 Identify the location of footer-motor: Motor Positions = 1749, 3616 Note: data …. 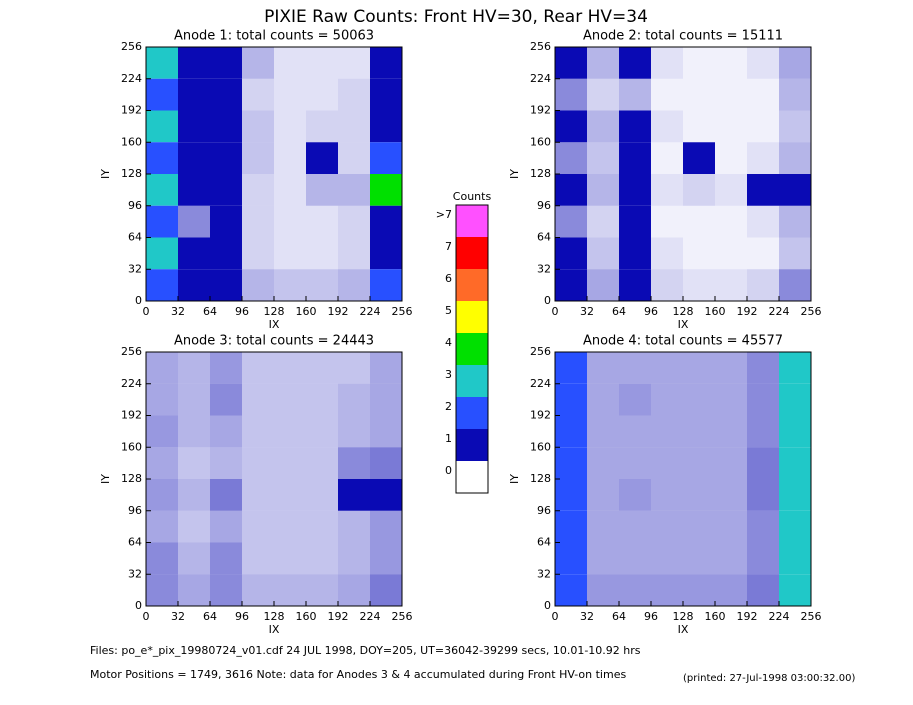
(358, 674).